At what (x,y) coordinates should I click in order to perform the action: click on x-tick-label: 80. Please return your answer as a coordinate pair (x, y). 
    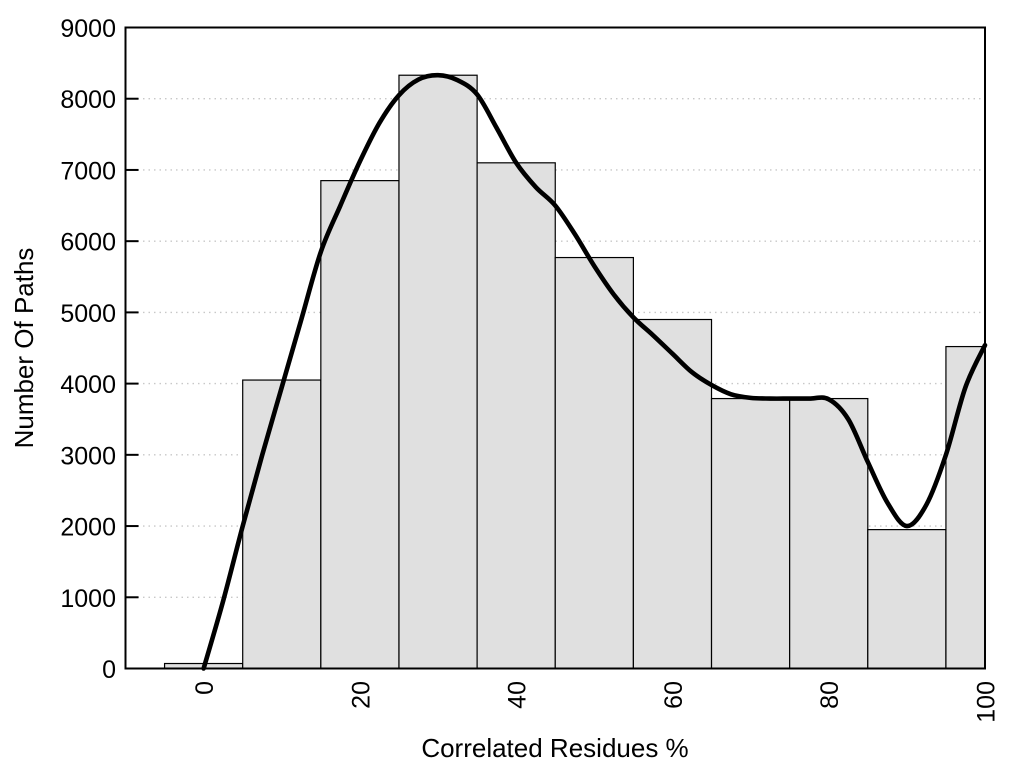
    Looking at the image, I should click on (830, 695).